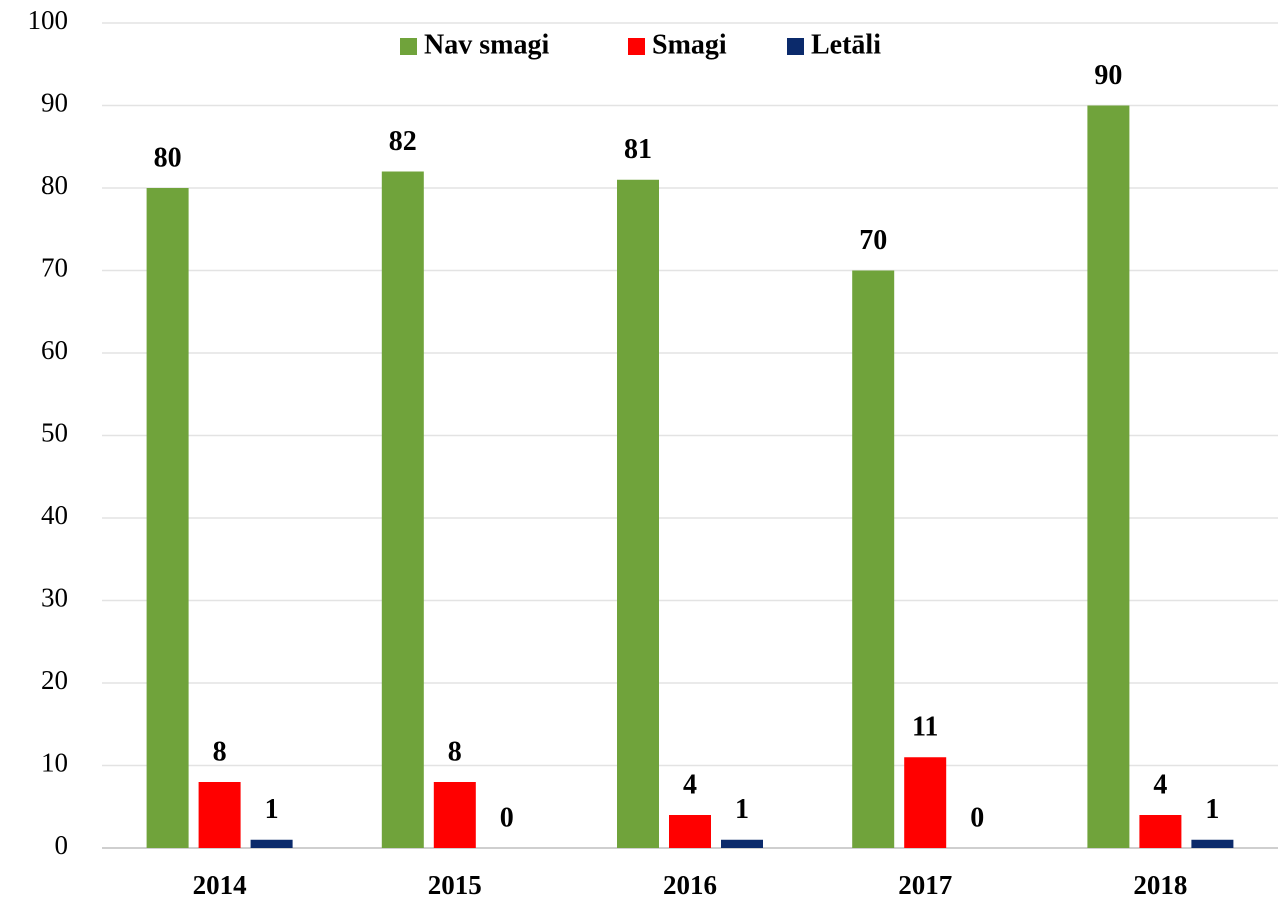  What do you see at coordinates (486, 44) in the screenshot?
I see `legend-label: Nav smagi` at bounding box center [486, 44].